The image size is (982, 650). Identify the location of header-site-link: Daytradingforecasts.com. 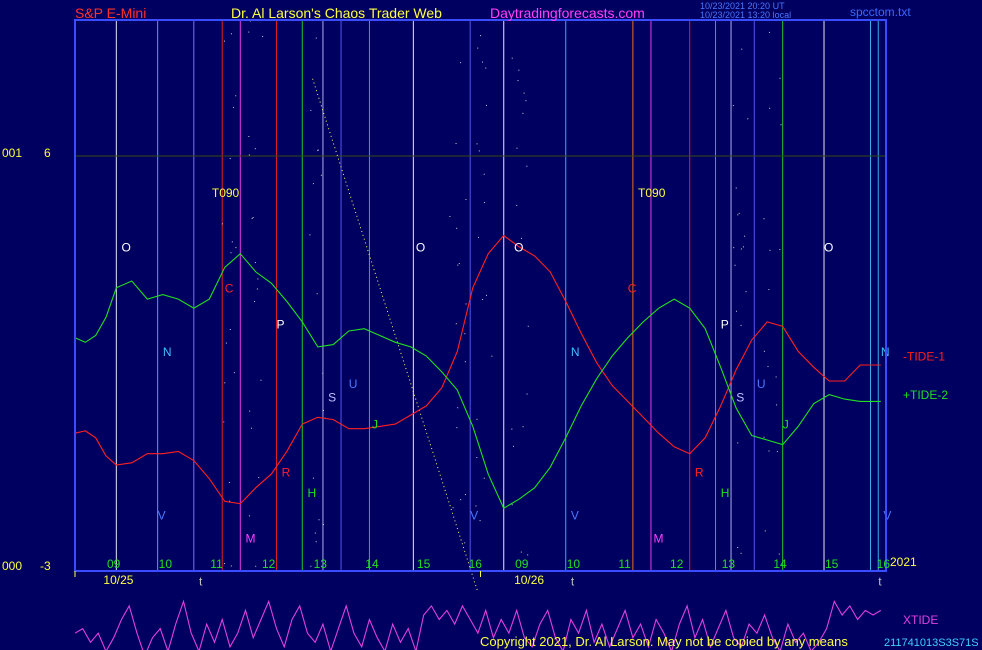
(567, 13).